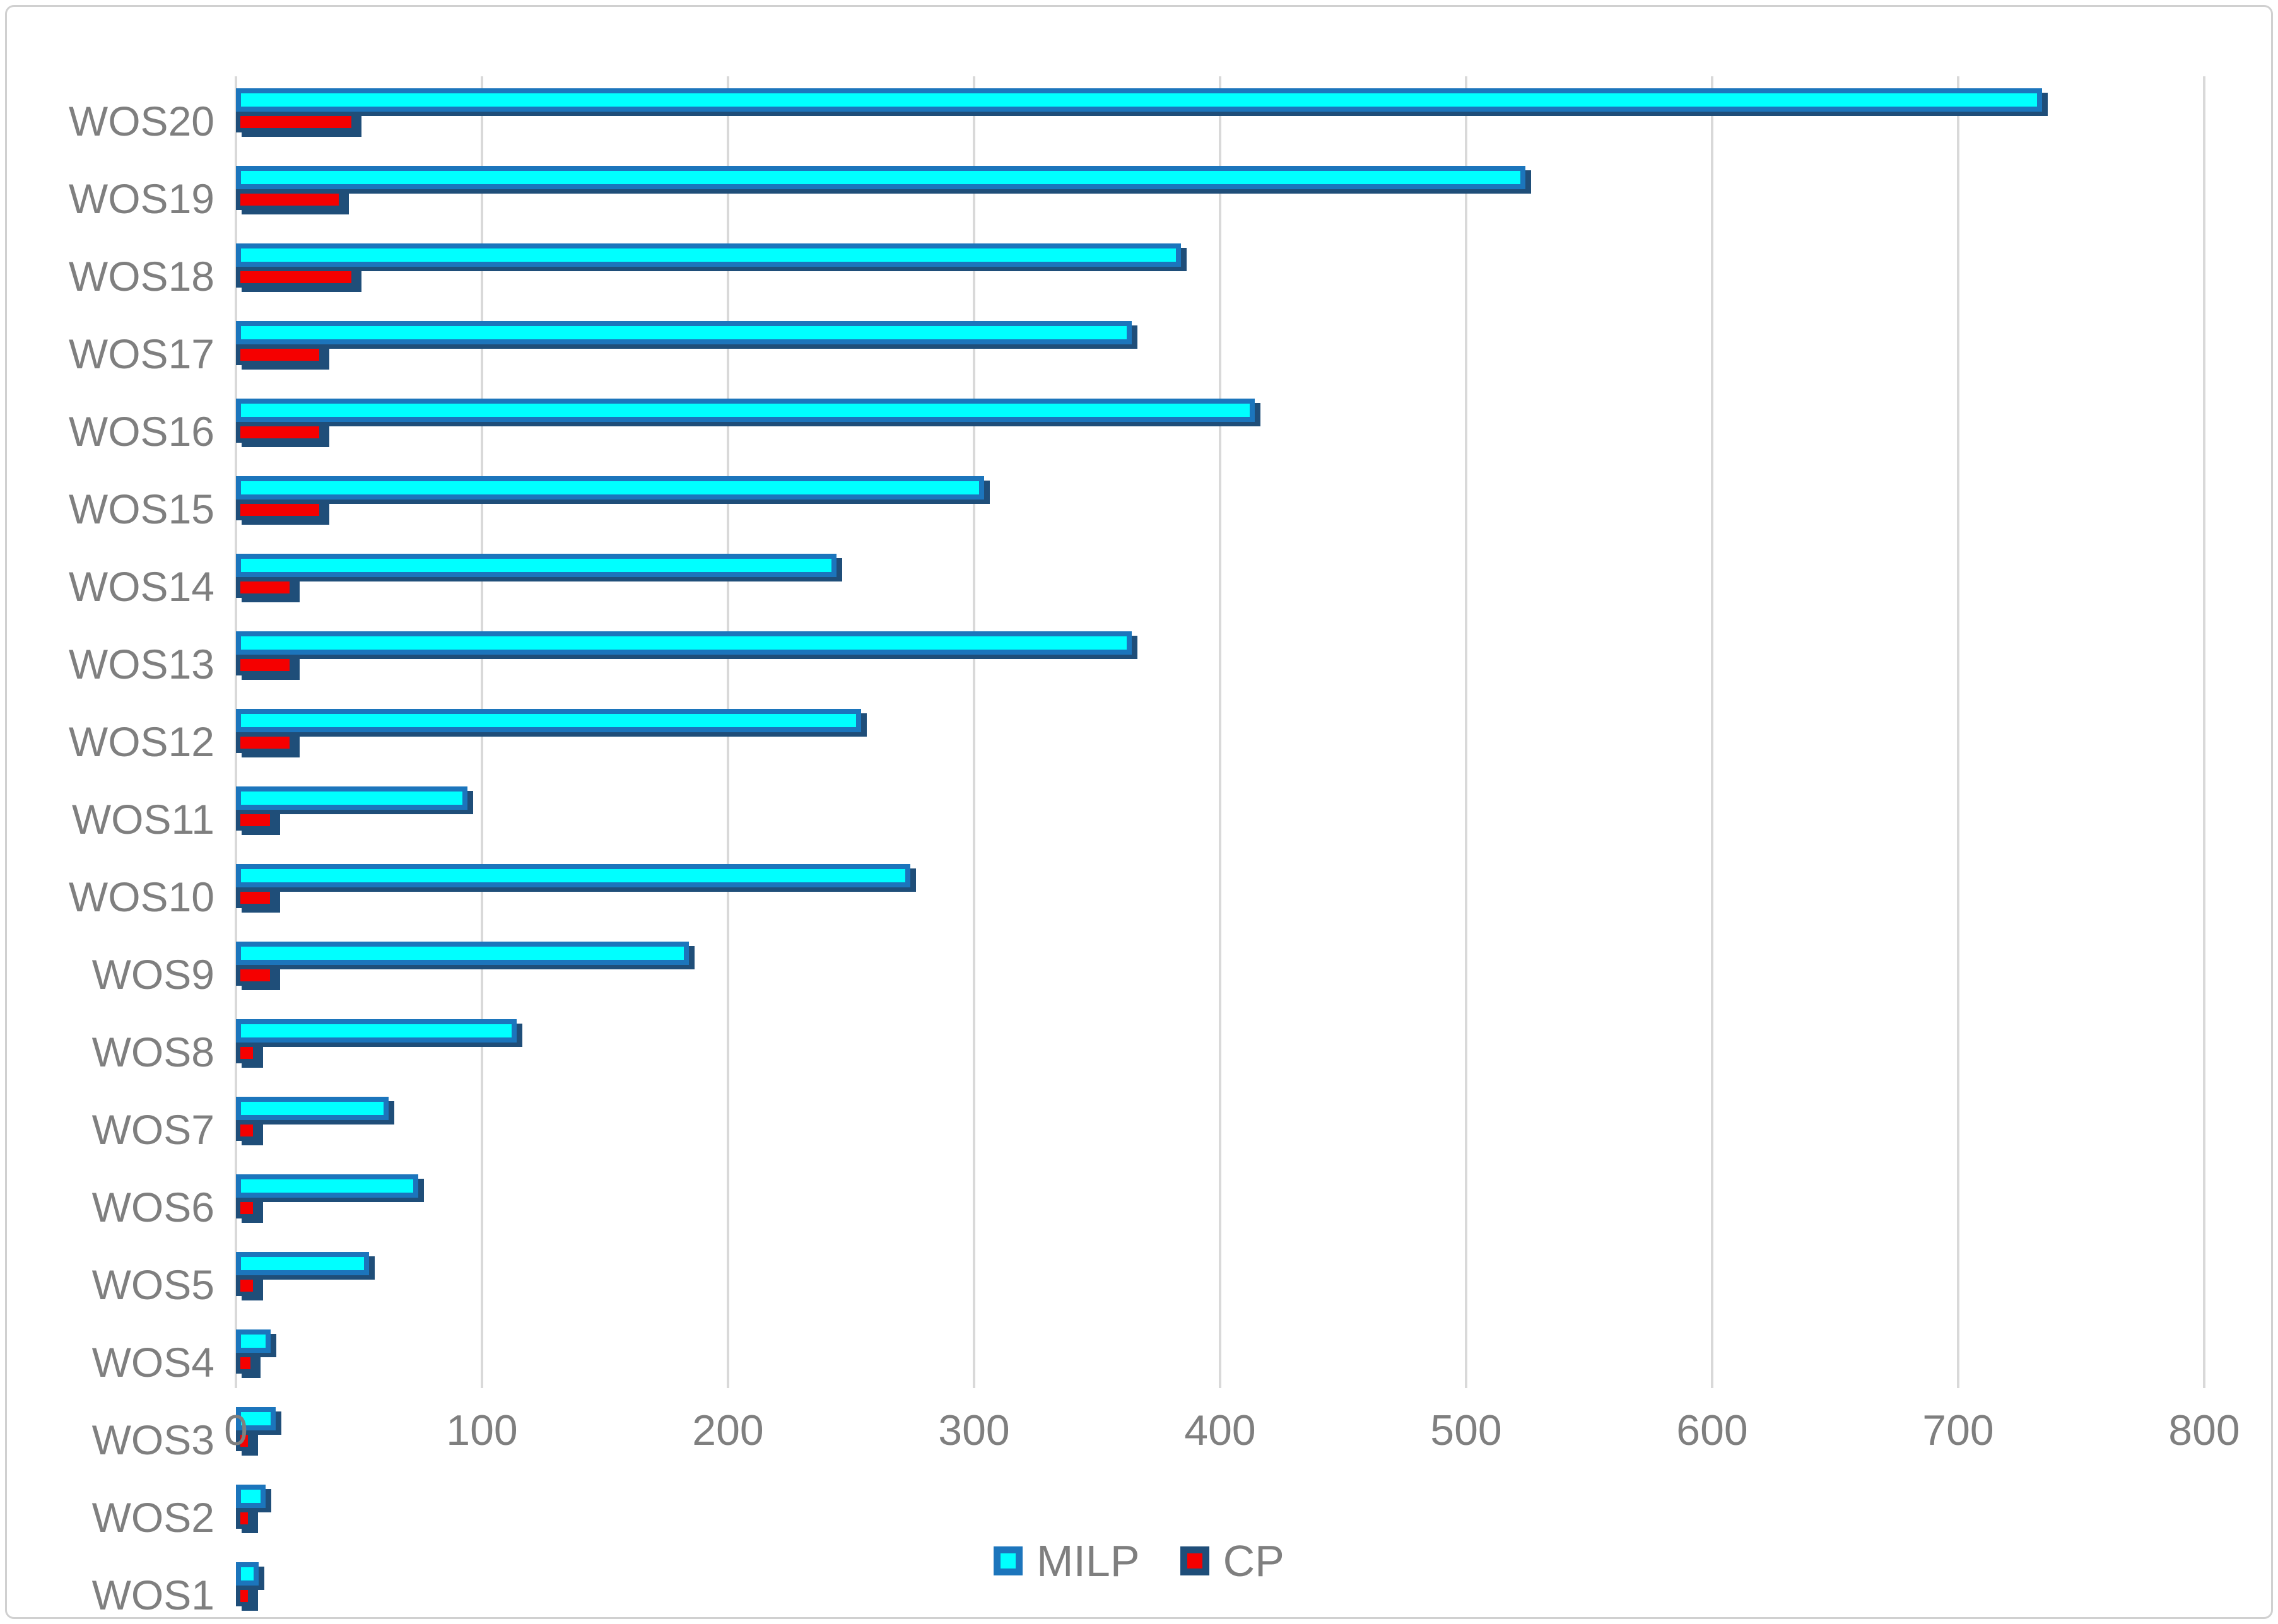 The image size is (2278, 1624). What do you see at coordinates (1148, 1285) in the screenshot?
I see `category-row: WOS5` at bounding box center [1148, 1285].